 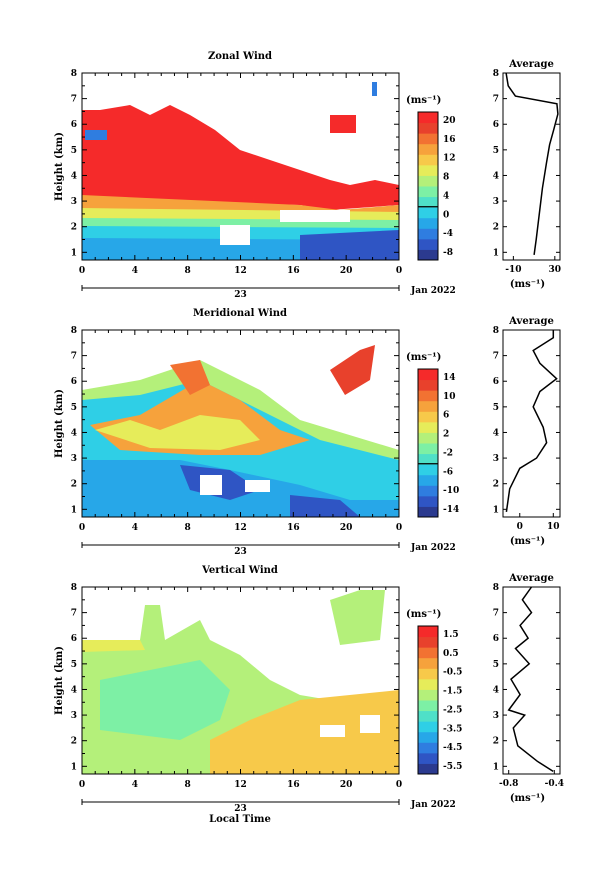 What do you see at coordinates (496, 742) in the screenshot?
I see `average-y-tick-label: 2` at bounding box center [496, 742].